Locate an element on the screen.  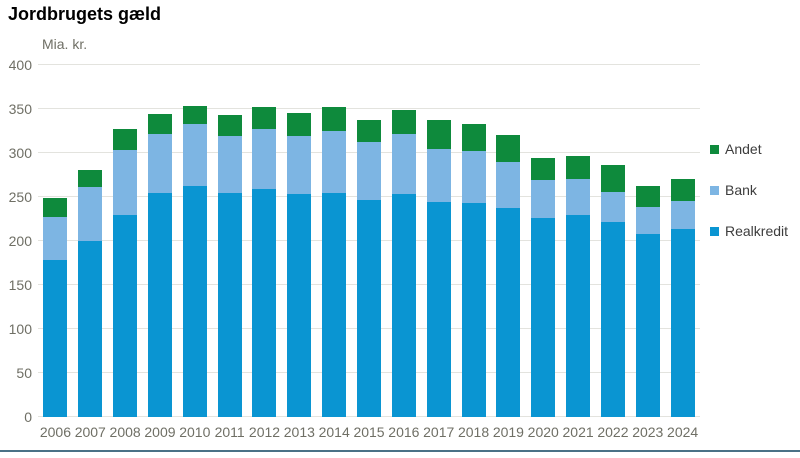
legend-label-andet: Andet is located at coordinates (743, 149).